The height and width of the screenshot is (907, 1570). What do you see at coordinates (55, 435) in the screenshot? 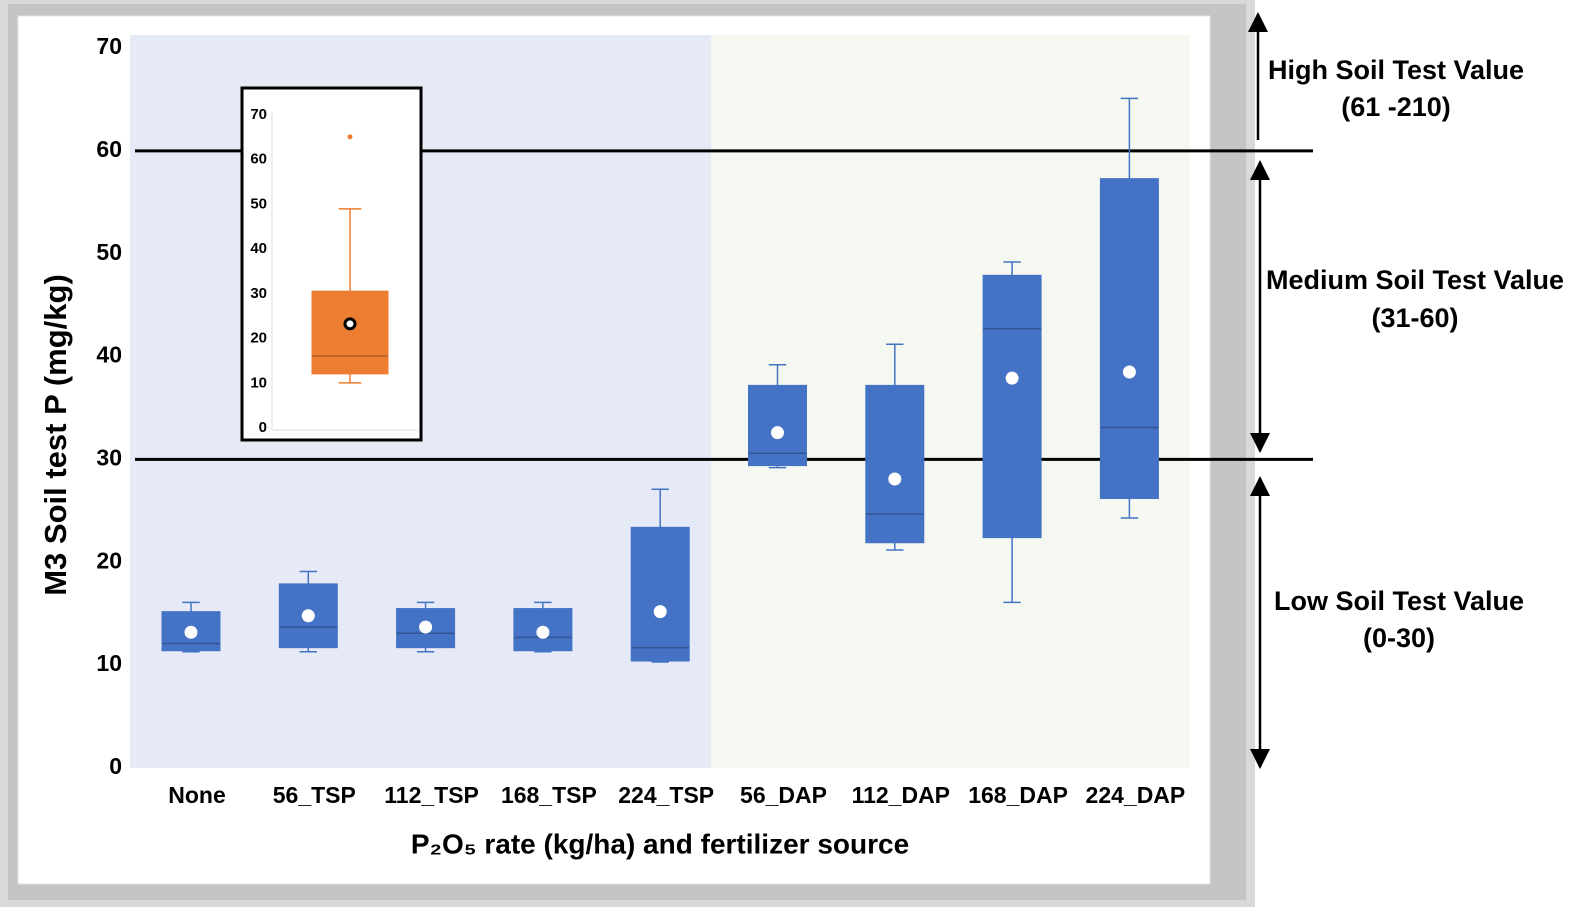
I see `y-axis-title: M3 Soil test P (mg/kg)` at bounding box center [55, 435].